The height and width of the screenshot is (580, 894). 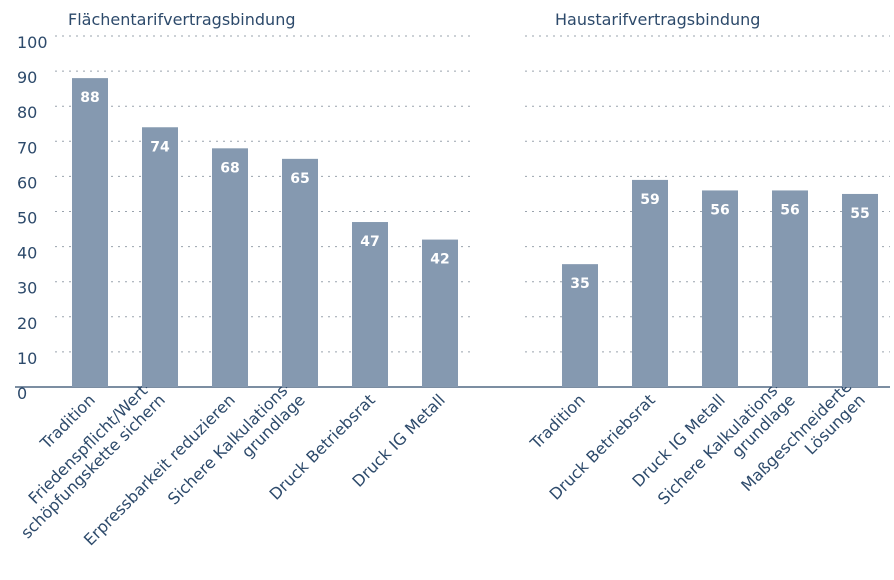 What do you see at coordinates (27, 288) in the screenshot?
I see `y-tick-label: 30` at bounding box center [27, 288].